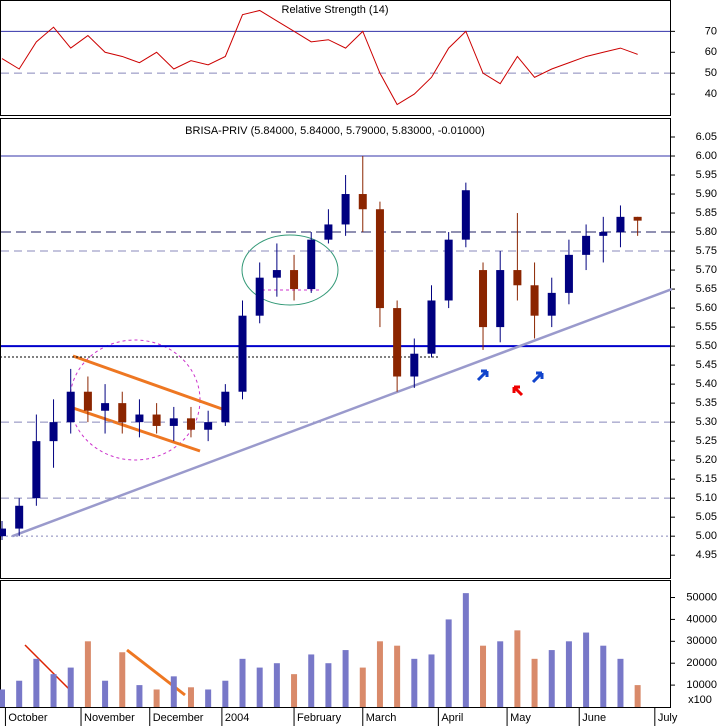  Describe the element at coordinates (706, 555) in the screenshot. I see `y-tick-label: 4.95` at that location.